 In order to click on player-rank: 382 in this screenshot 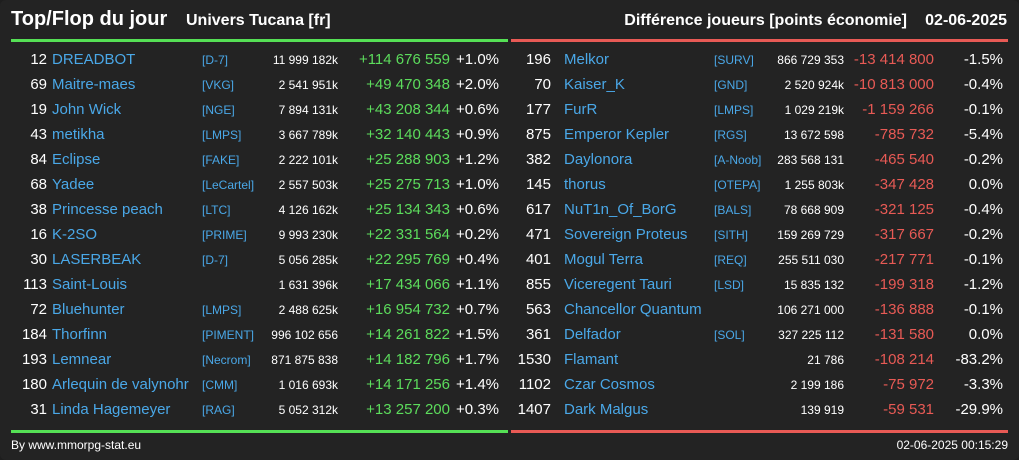, I will do `click(538, 159)`.